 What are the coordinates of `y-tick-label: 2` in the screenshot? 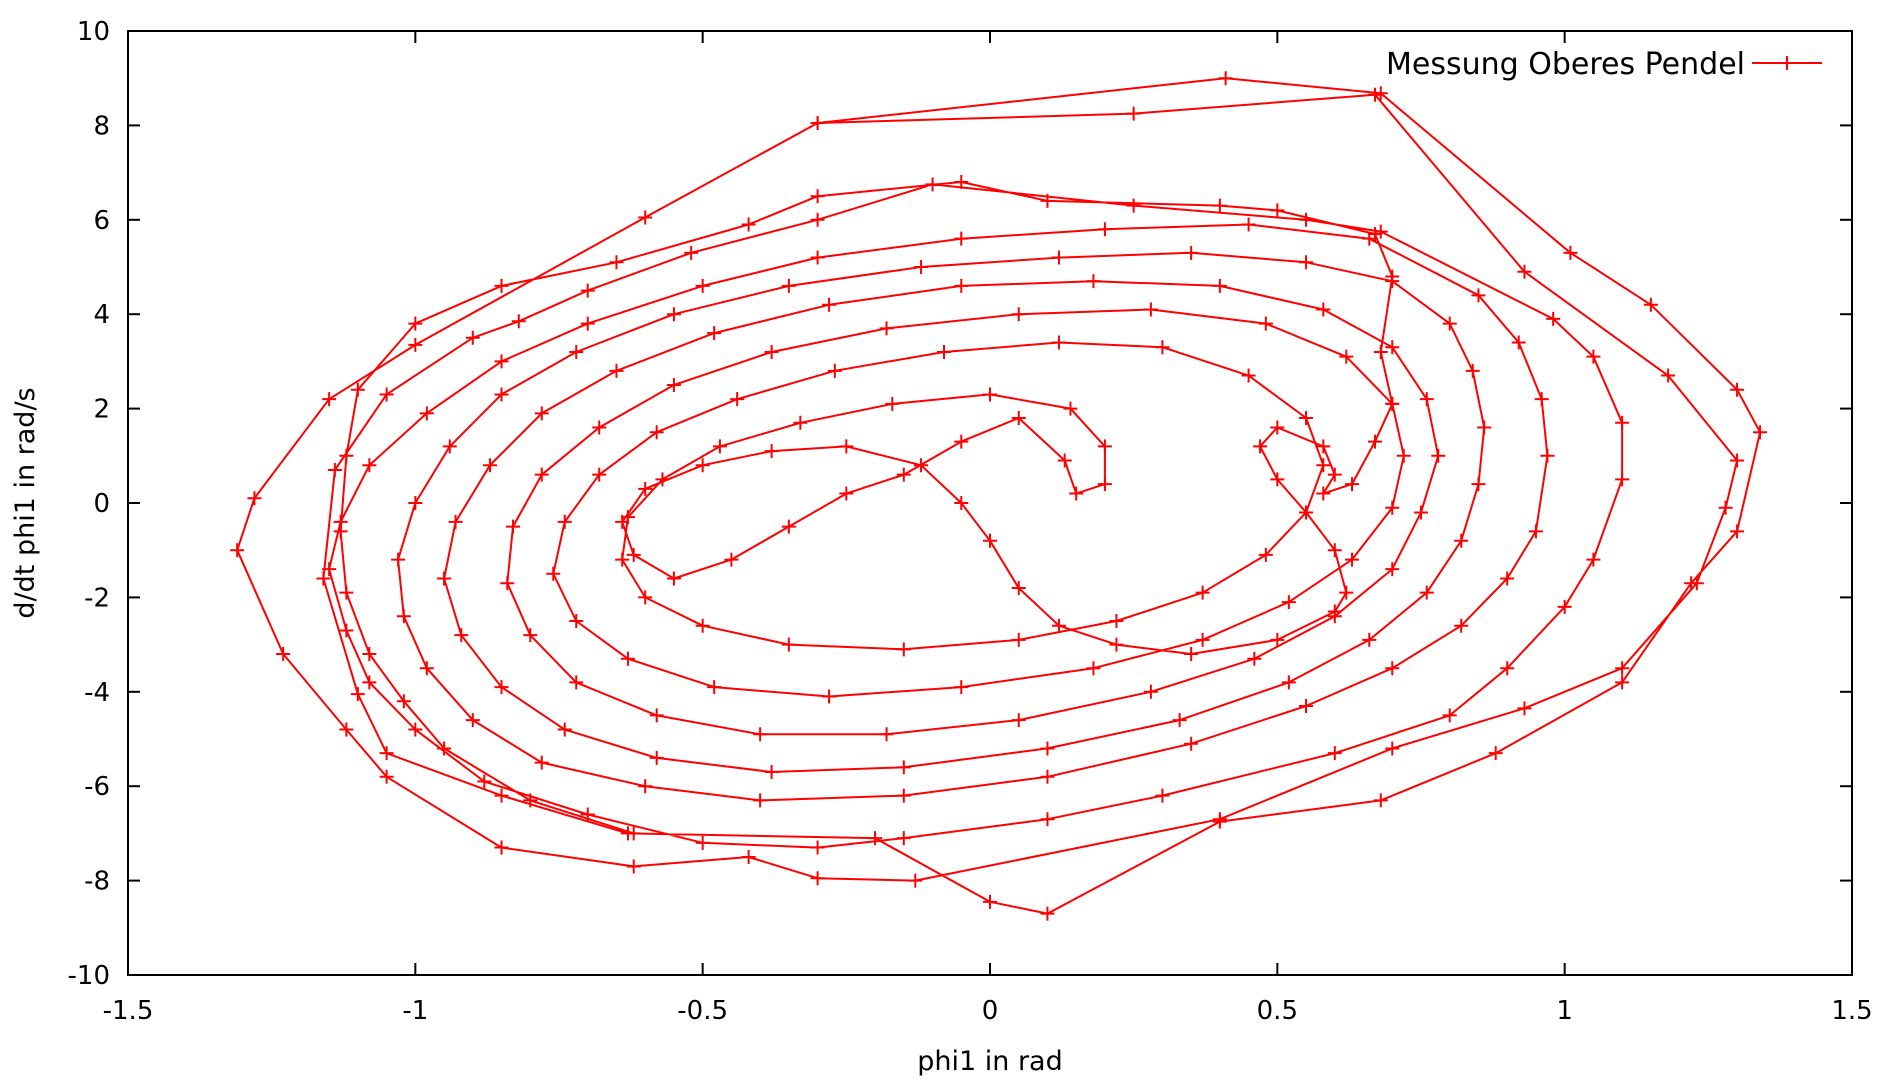 It's located at (101, 410).